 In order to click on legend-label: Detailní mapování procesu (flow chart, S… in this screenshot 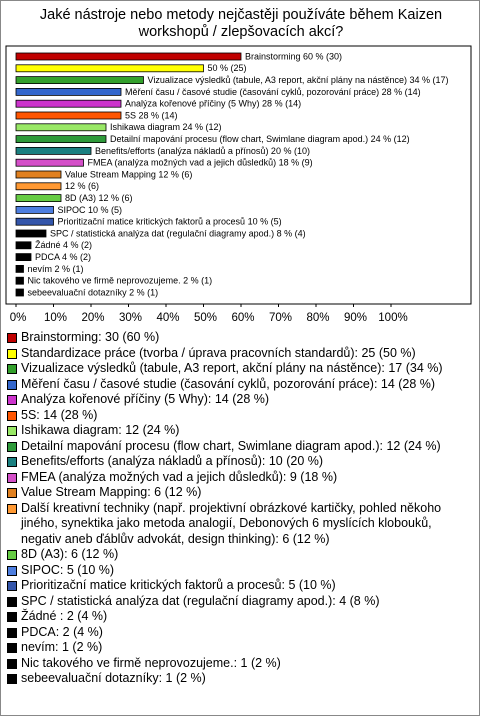, I will do `click(231, 445)`.